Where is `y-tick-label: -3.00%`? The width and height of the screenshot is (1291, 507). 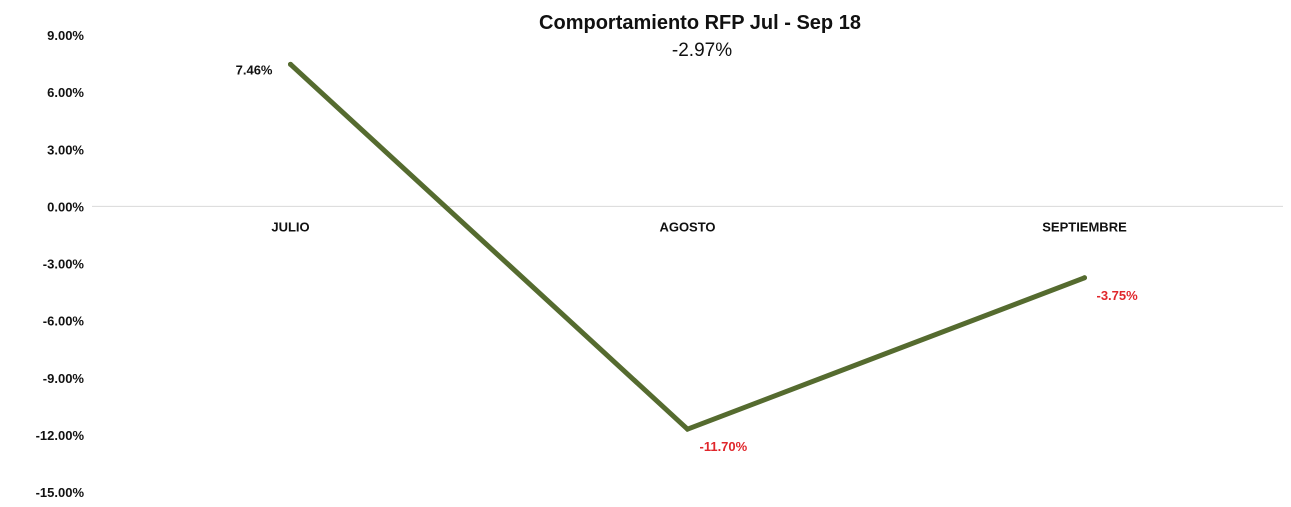 y-tick-label: -3.00% is located at coordinates (64, 264).